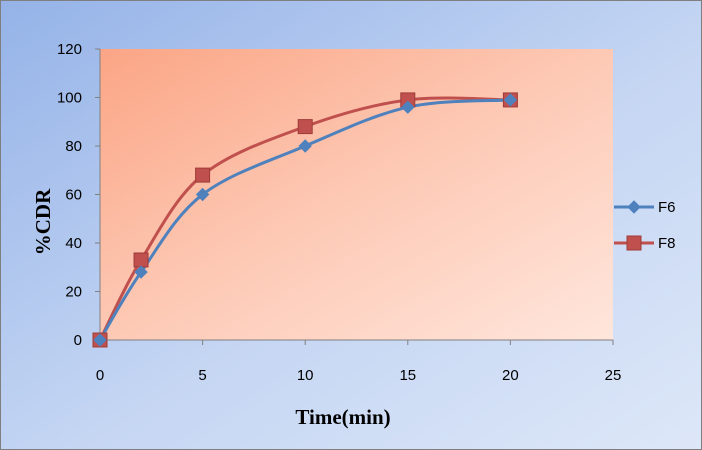 Image resolution: width=702 pixels, height=450 pixels. Describe the element at coordinates (634, 207) in the screenshot. I see `legend-marker-f6` at that location.